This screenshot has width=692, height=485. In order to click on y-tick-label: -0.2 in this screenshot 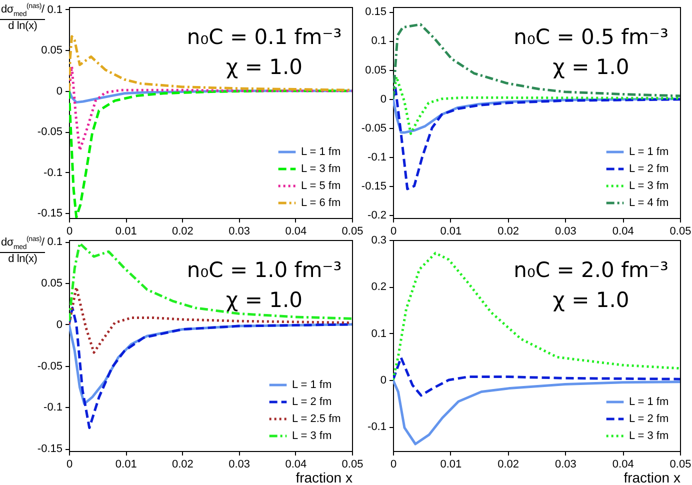, I will do `click(377, 216)`.